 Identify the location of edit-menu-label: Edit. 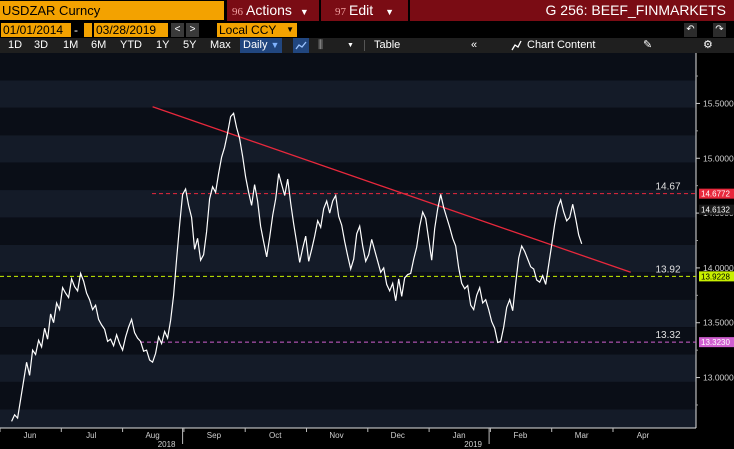
(361, 10).